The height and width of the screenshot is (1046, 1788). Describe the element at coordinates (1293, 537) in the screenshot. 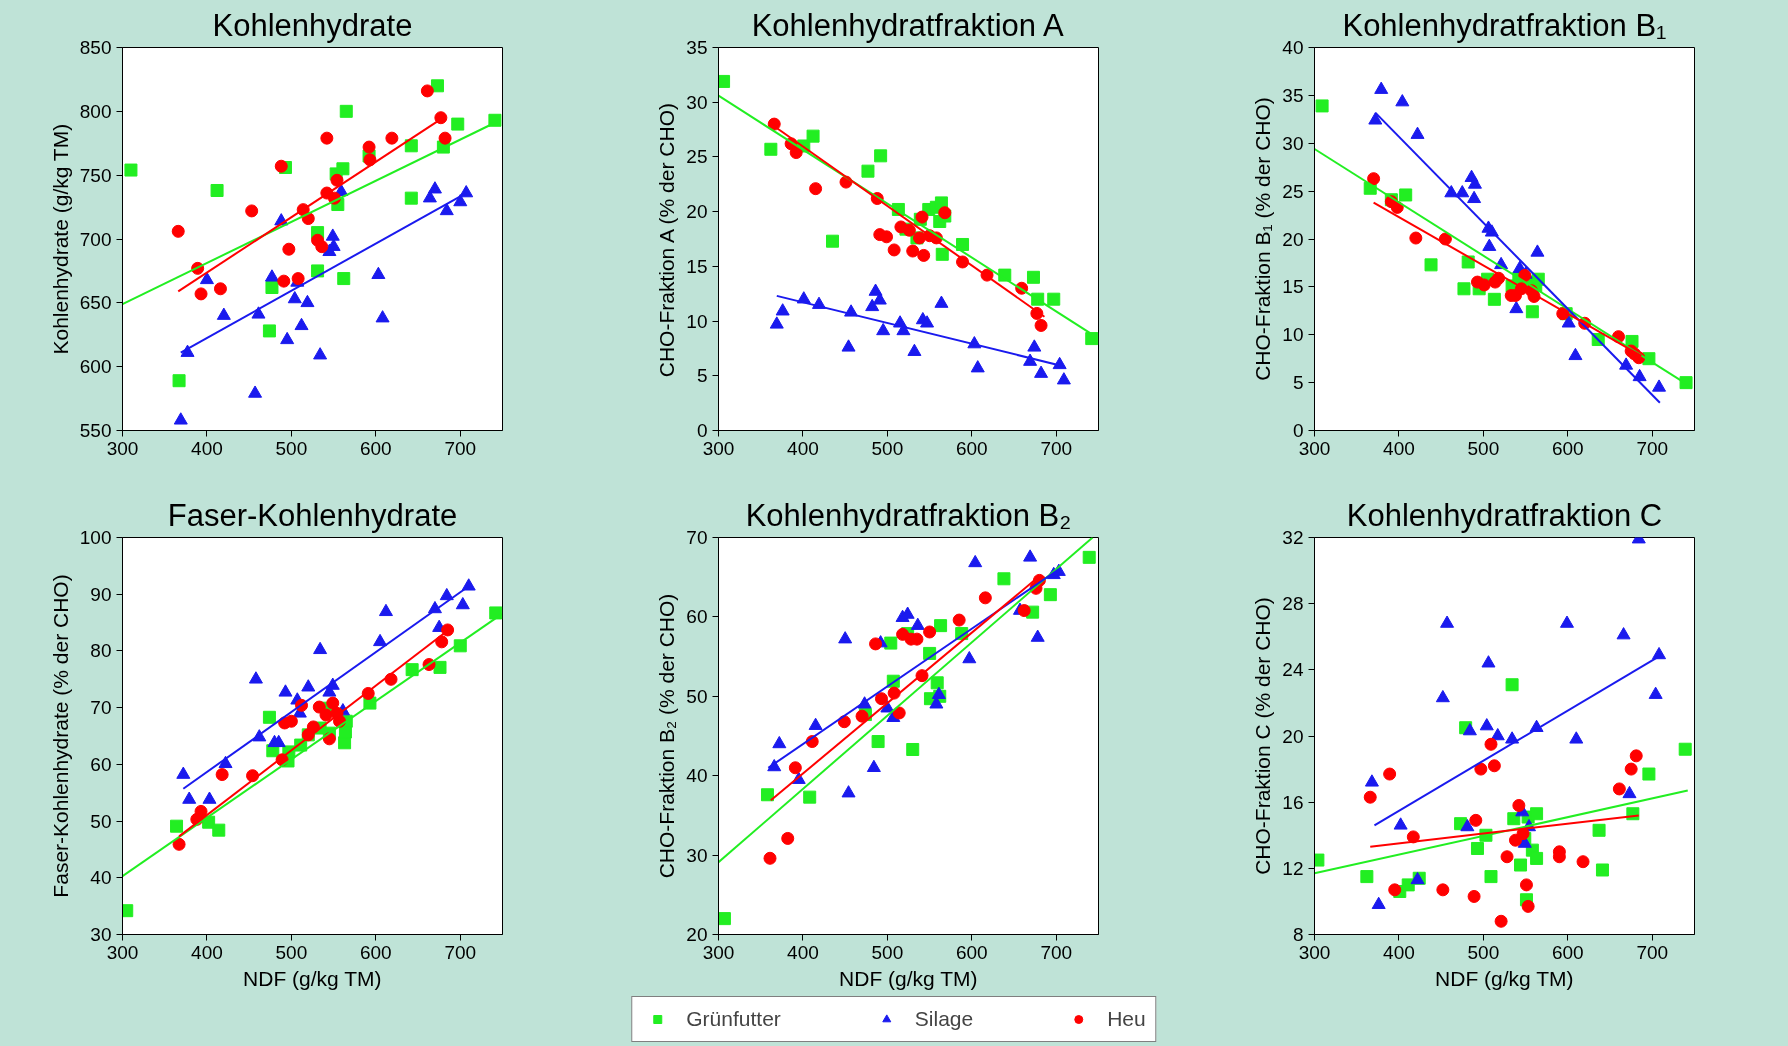

I see `y-tick-label: 32` at that location.